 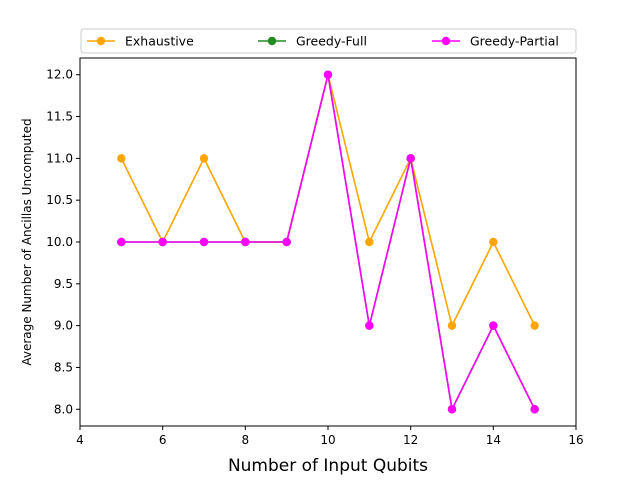 What do you see at coordinates (410, 440) in the screenshot?
I see `x-tick-label: 12` at bounding box center [410, 440].